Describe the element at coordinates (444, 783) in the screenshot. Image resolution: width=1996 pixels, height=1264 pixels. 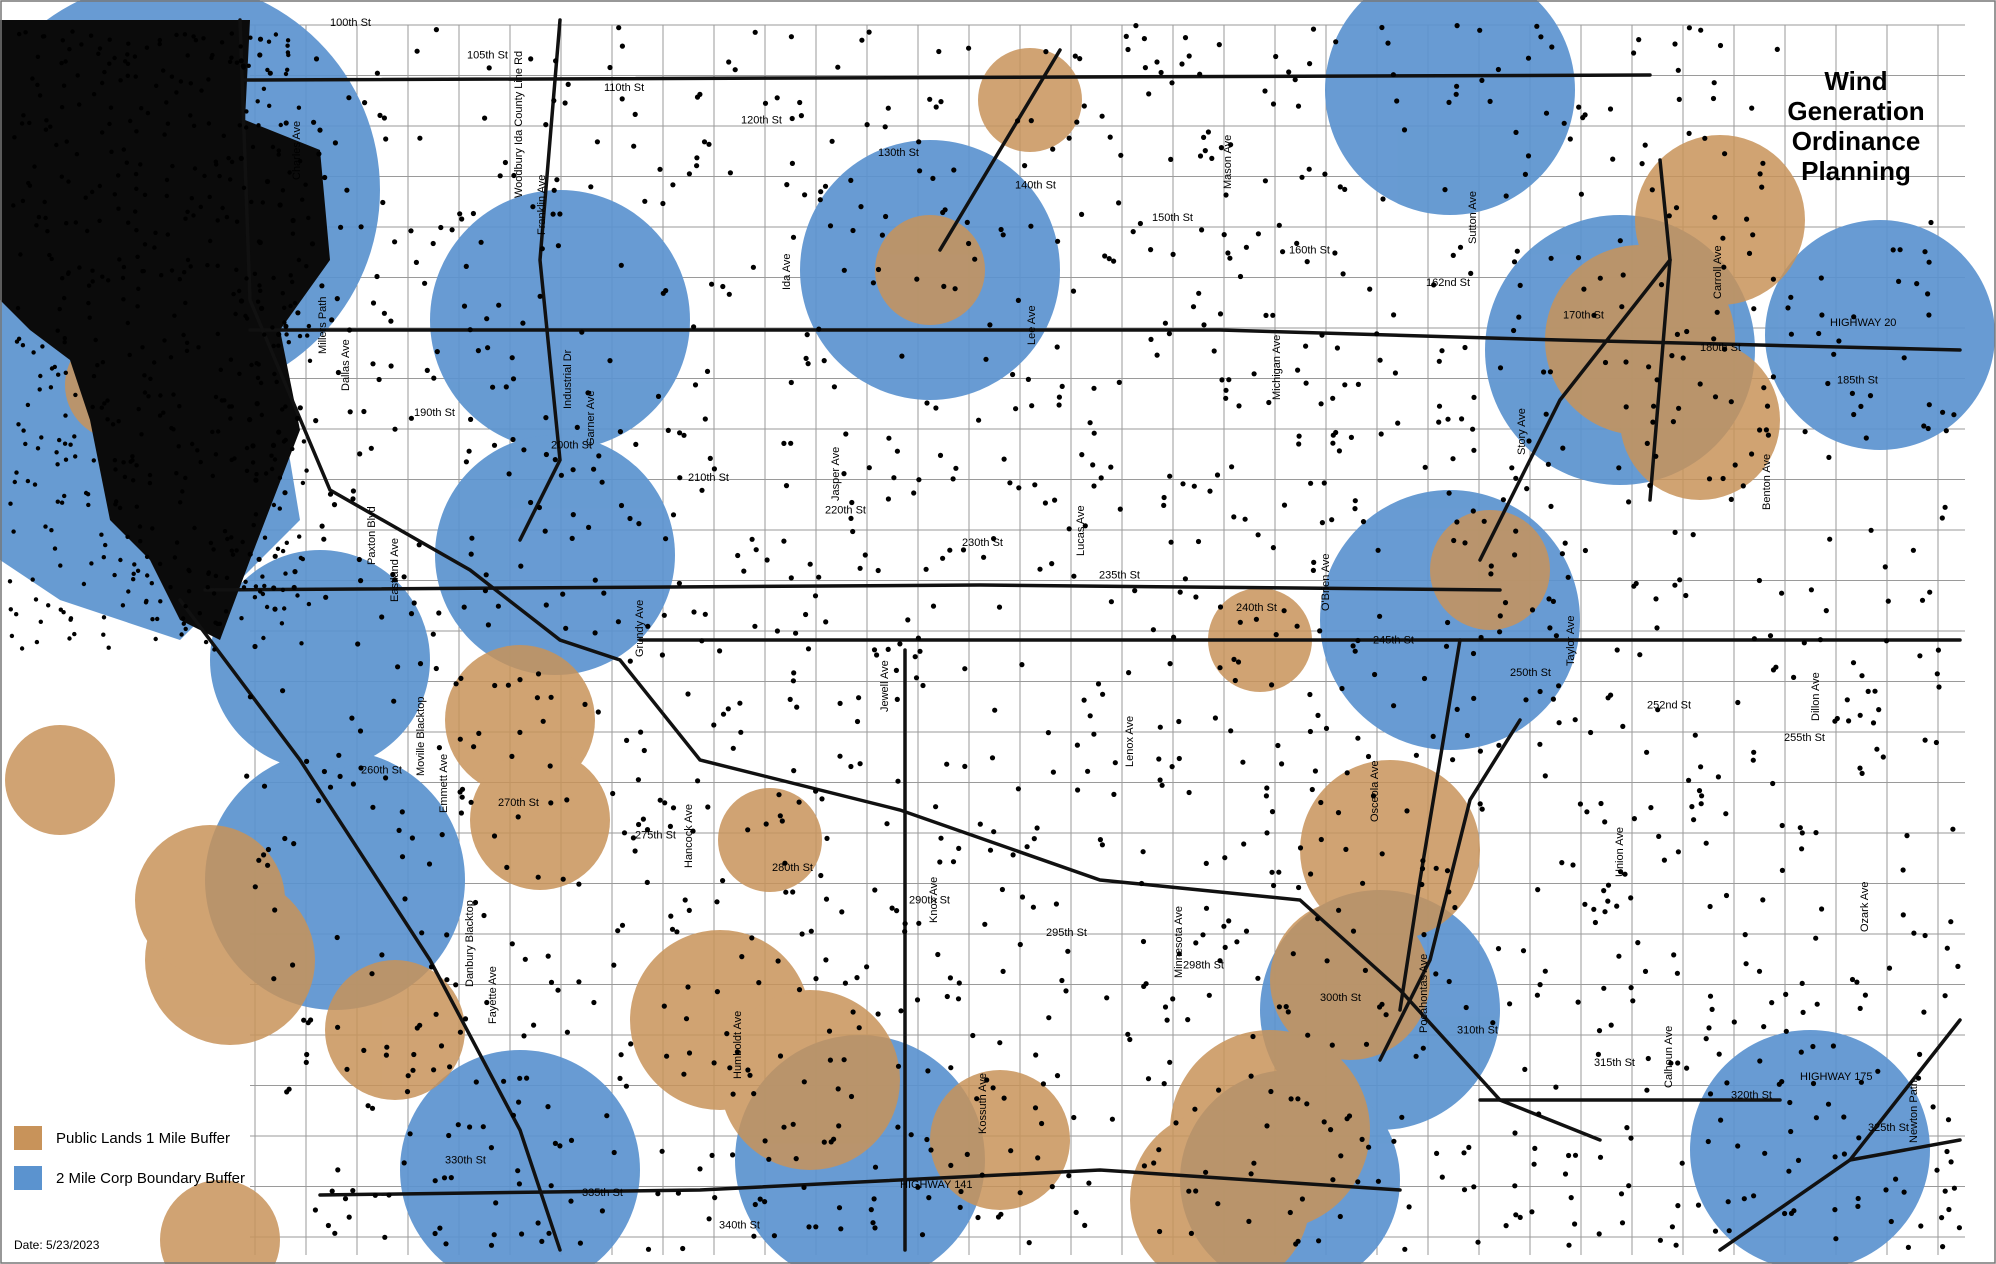
I see `road-label: Emmett Ave` at that location.